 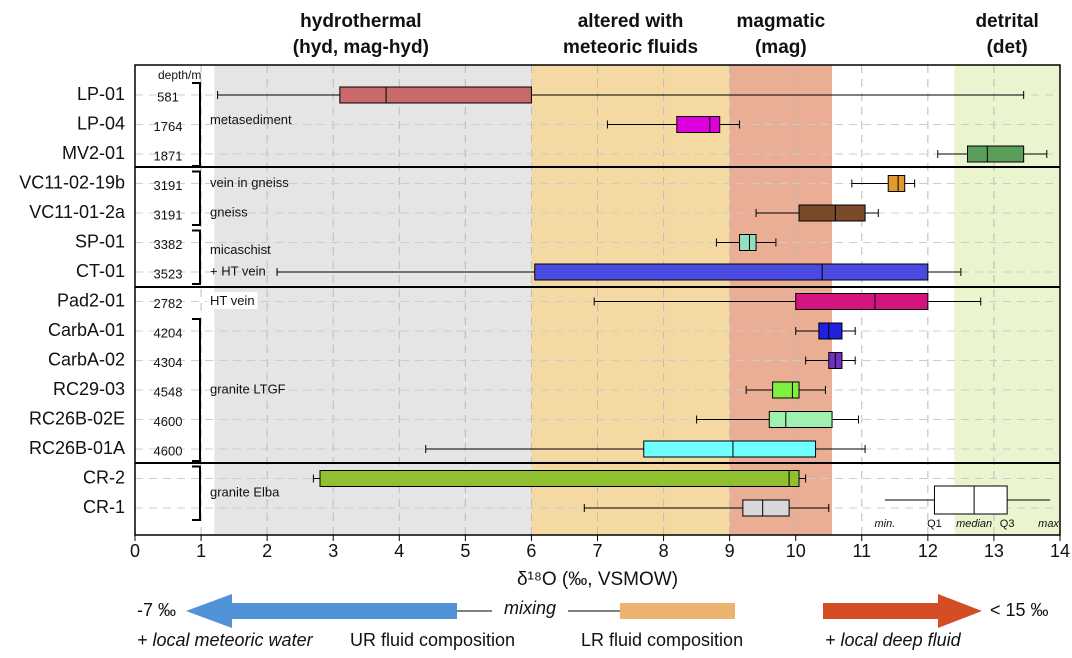 I want to click on x-tick-label: 13, so click(x=994, y=551).